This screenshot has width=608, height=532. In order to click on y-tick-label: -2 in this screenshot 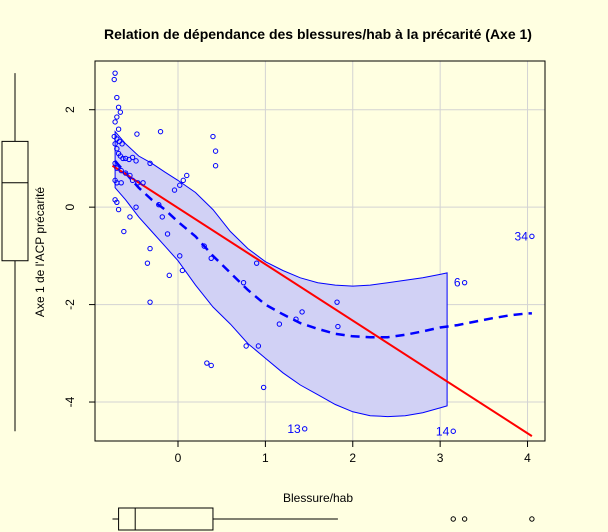, I will do `click(70, 304)`.